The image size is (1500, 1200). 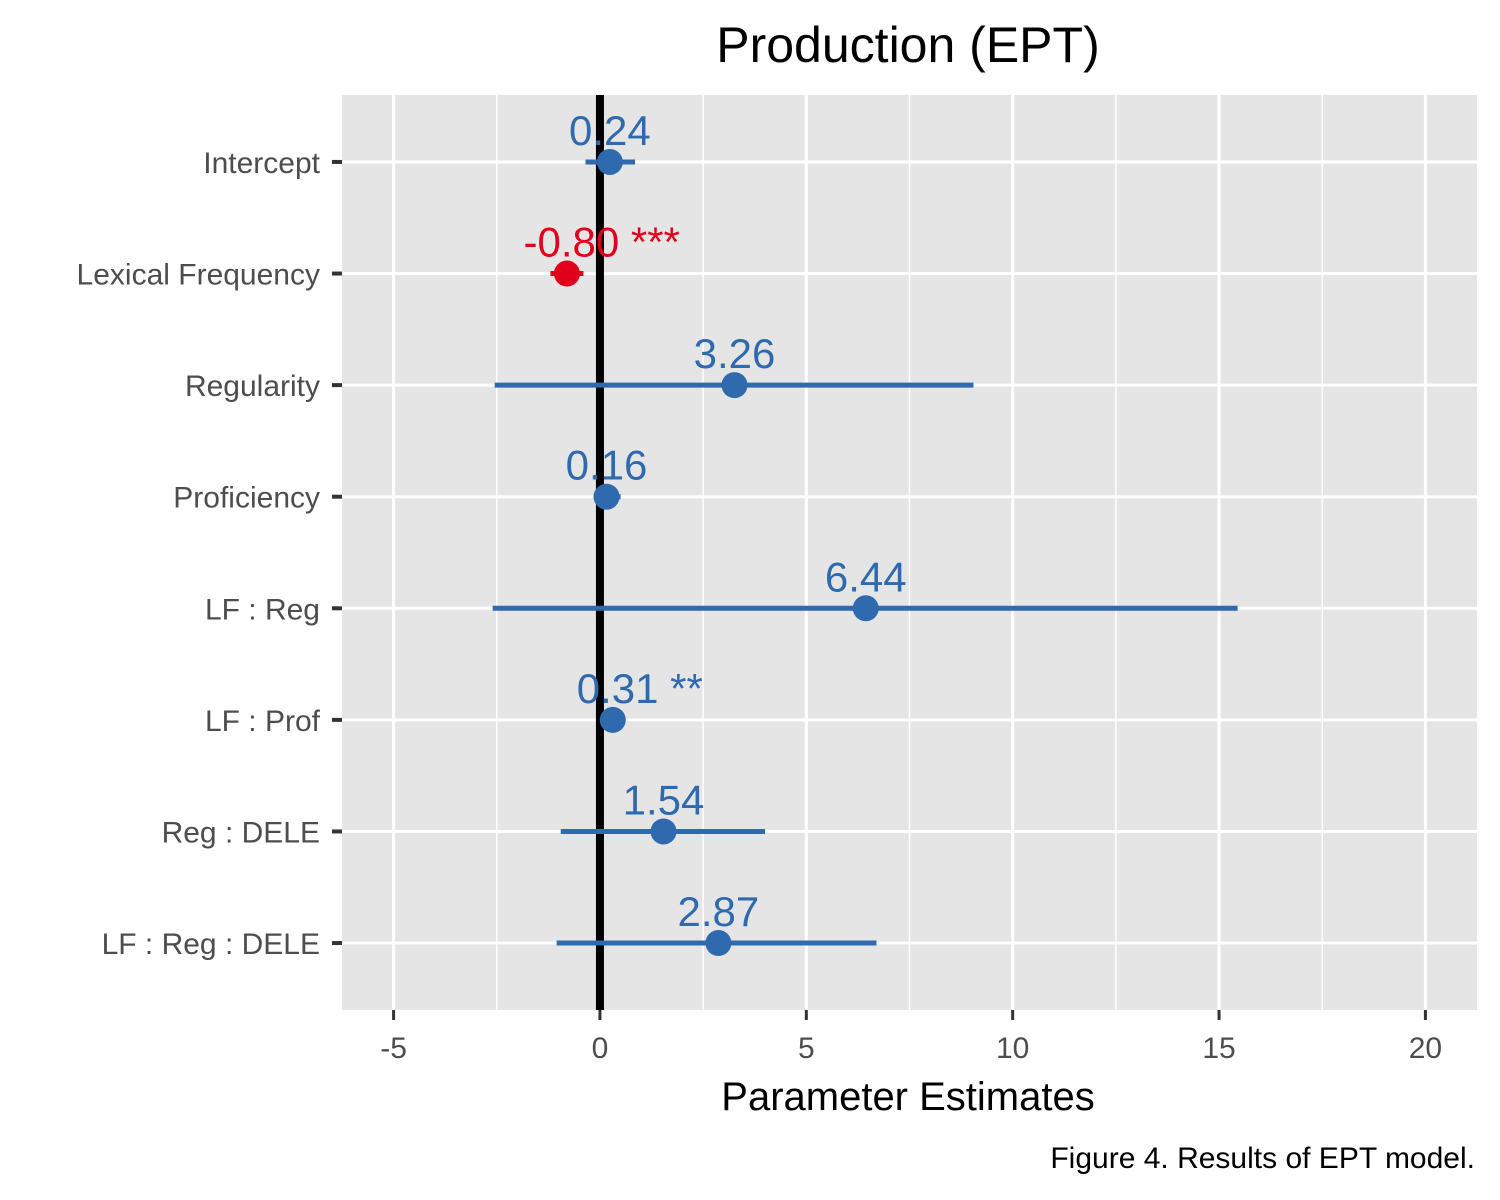 What do you see at coordinates (601, 242) in the screenshot?
I see `estimate-label: -0.80 ***` at bounding box center [601, 242].